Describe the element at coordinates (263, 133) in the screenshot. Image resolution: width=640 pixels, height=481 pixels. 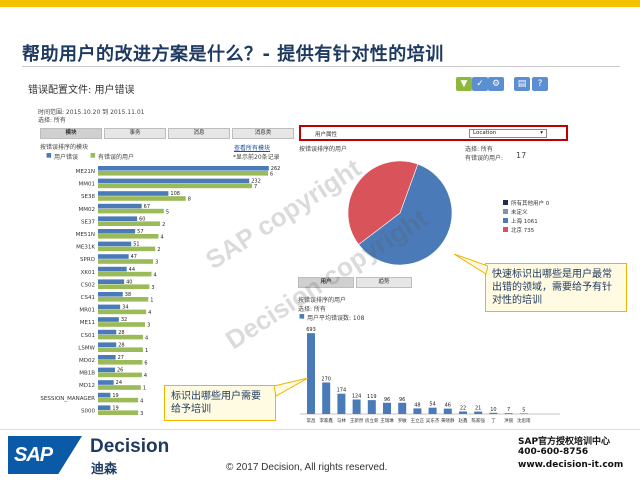
I see `tab-message-class: 消息类` at that location.